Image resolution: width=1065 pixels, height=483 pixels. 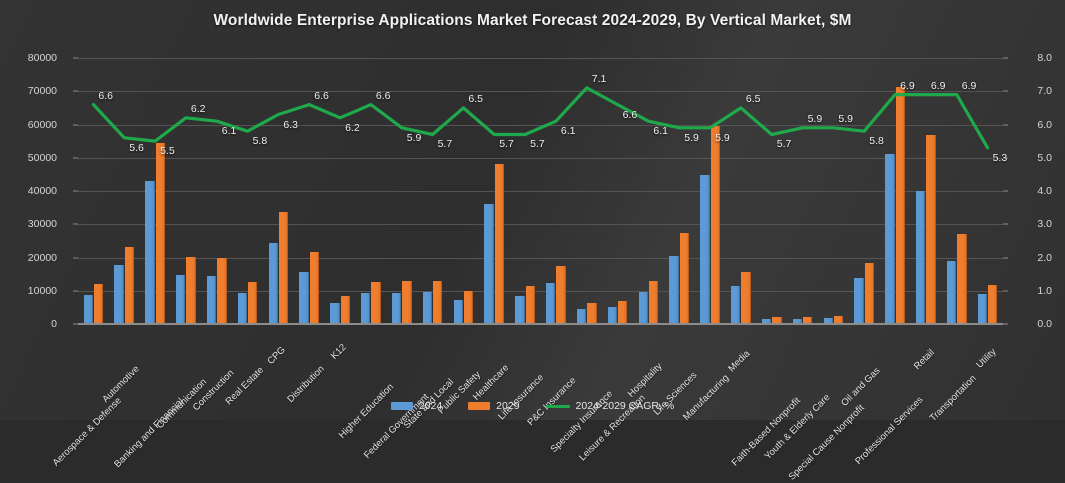 What do you see at coordinates (352, 127) in the screenshot?
I see `cagr-value-label: 6.2` at bounding box center [352, 127].